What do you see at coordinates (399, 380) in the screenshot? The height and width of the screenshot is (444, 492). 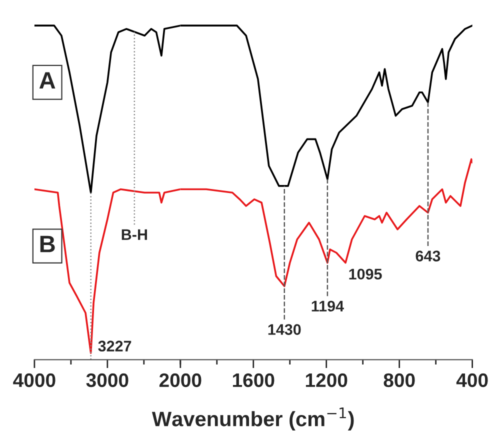 I see `x-tick-label: 800` at bounding box center [399, 380].